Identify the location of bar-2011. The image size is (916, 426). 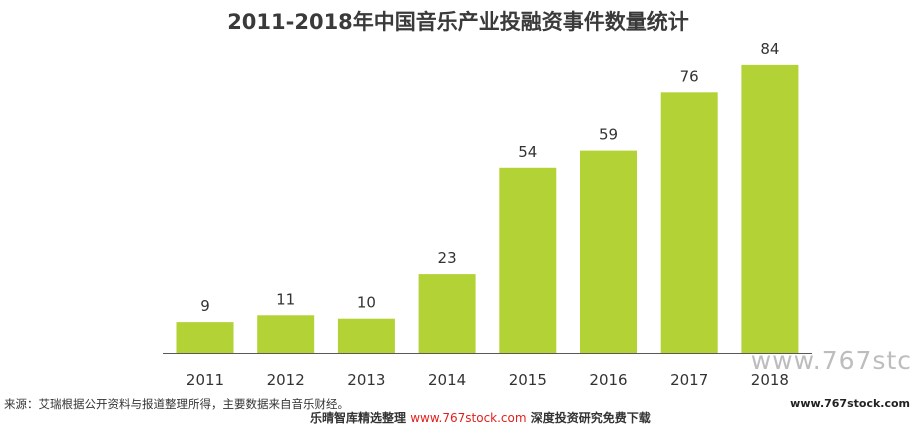
(205, 337).